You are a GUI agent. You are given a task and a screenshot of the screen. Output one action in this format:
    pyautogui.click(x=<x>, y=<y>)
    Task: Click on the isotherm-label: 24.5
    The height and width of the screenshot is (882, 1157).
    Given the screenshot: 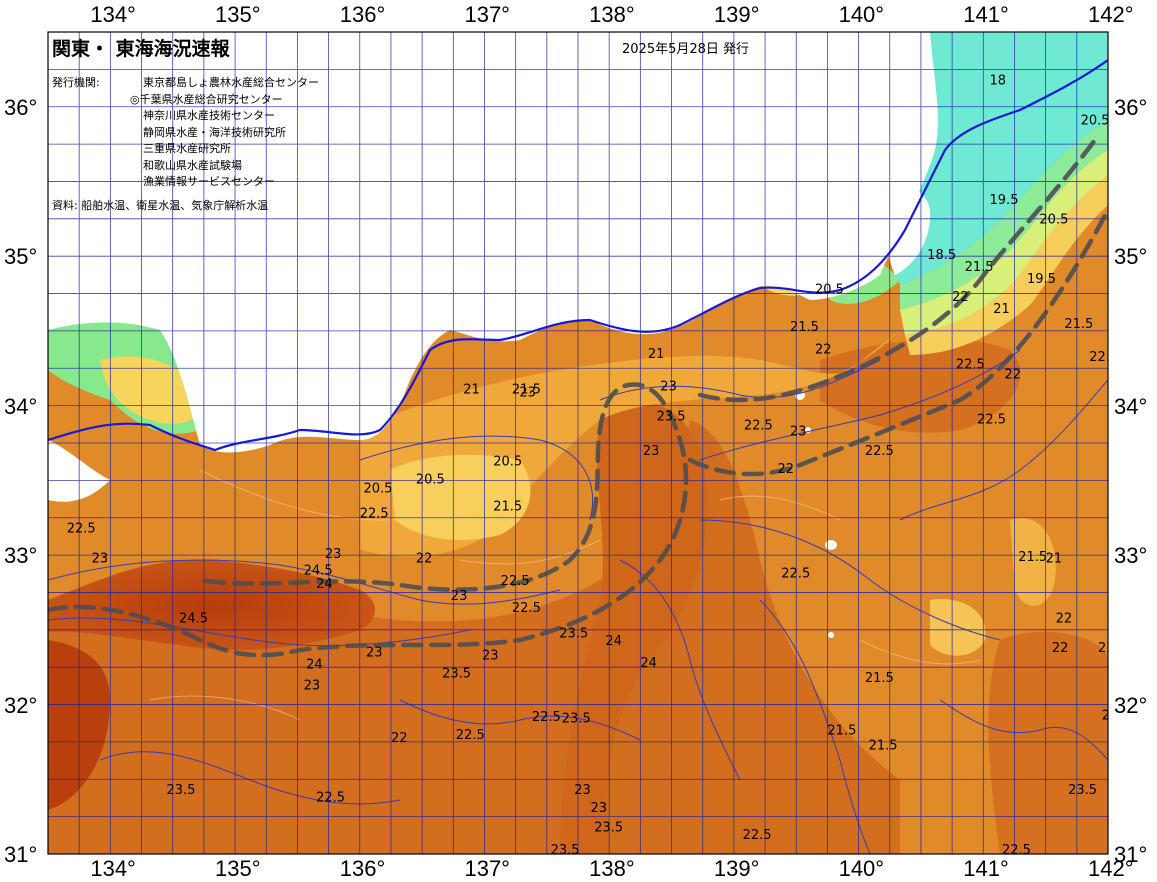 What is the action you would take?
    pyautogui.click(x=193, y=618)
    